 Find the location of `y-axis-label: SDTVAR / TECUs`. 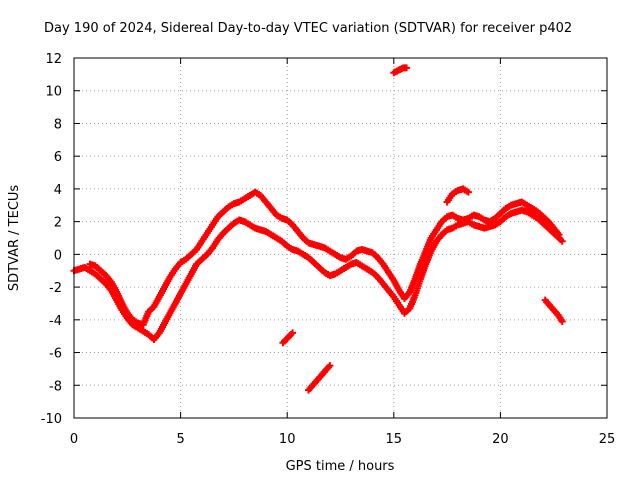

y-axis-label: SDTVAR / TECUs is located at coordinates (14, 238).